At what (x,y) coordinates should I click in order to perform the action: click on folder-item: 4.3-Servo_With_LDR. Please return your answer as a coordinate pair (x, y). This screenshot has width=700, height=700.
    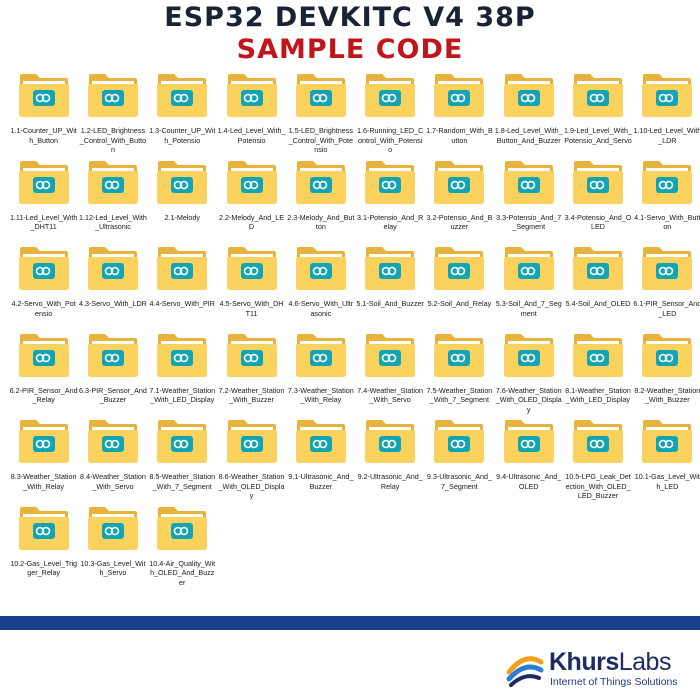
    Looking at the image, I should click on (112, 288).